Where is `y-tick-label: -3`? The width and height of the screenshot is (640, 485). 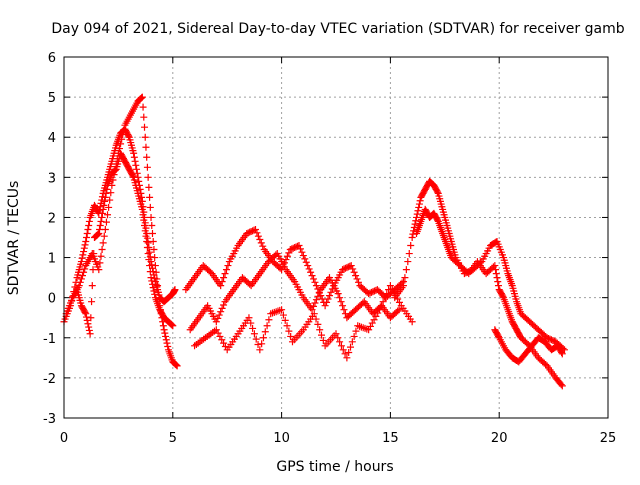
y-tick-label: -3 is located at coordinates (49, 419).